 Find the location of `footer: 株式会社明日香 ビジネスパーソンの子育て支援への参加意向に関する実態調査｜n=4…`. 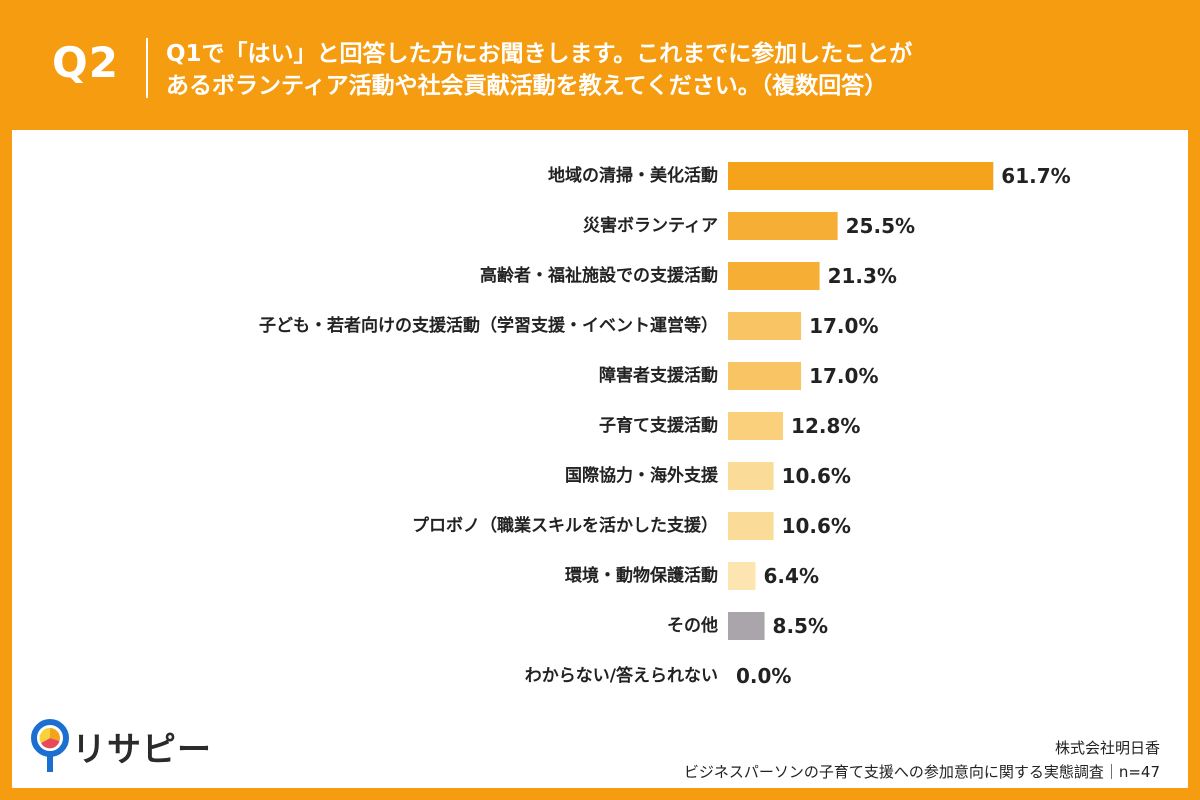

footer: 株式会社明日香 ビジネスパーソンの子育て支援への参加意向に関する実態調査｜n=4… is located at coordinates (922, 760).